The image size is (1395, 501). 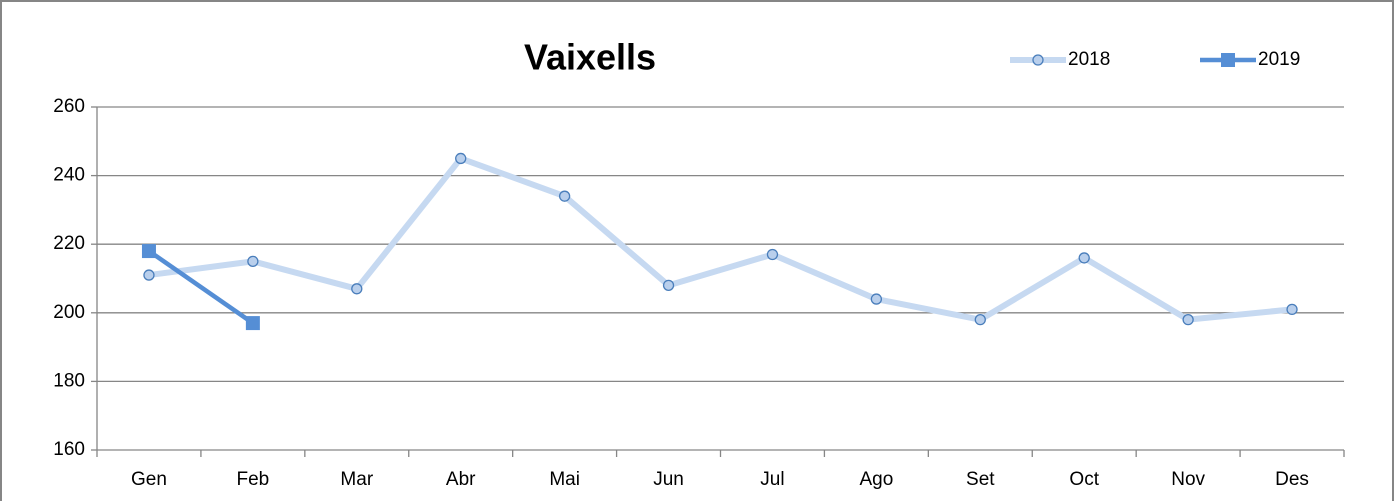 What do you see at coordinates (69, 380) in the screenshot?
I see `y-tick-label: 180` at bounding box center [69, 380].